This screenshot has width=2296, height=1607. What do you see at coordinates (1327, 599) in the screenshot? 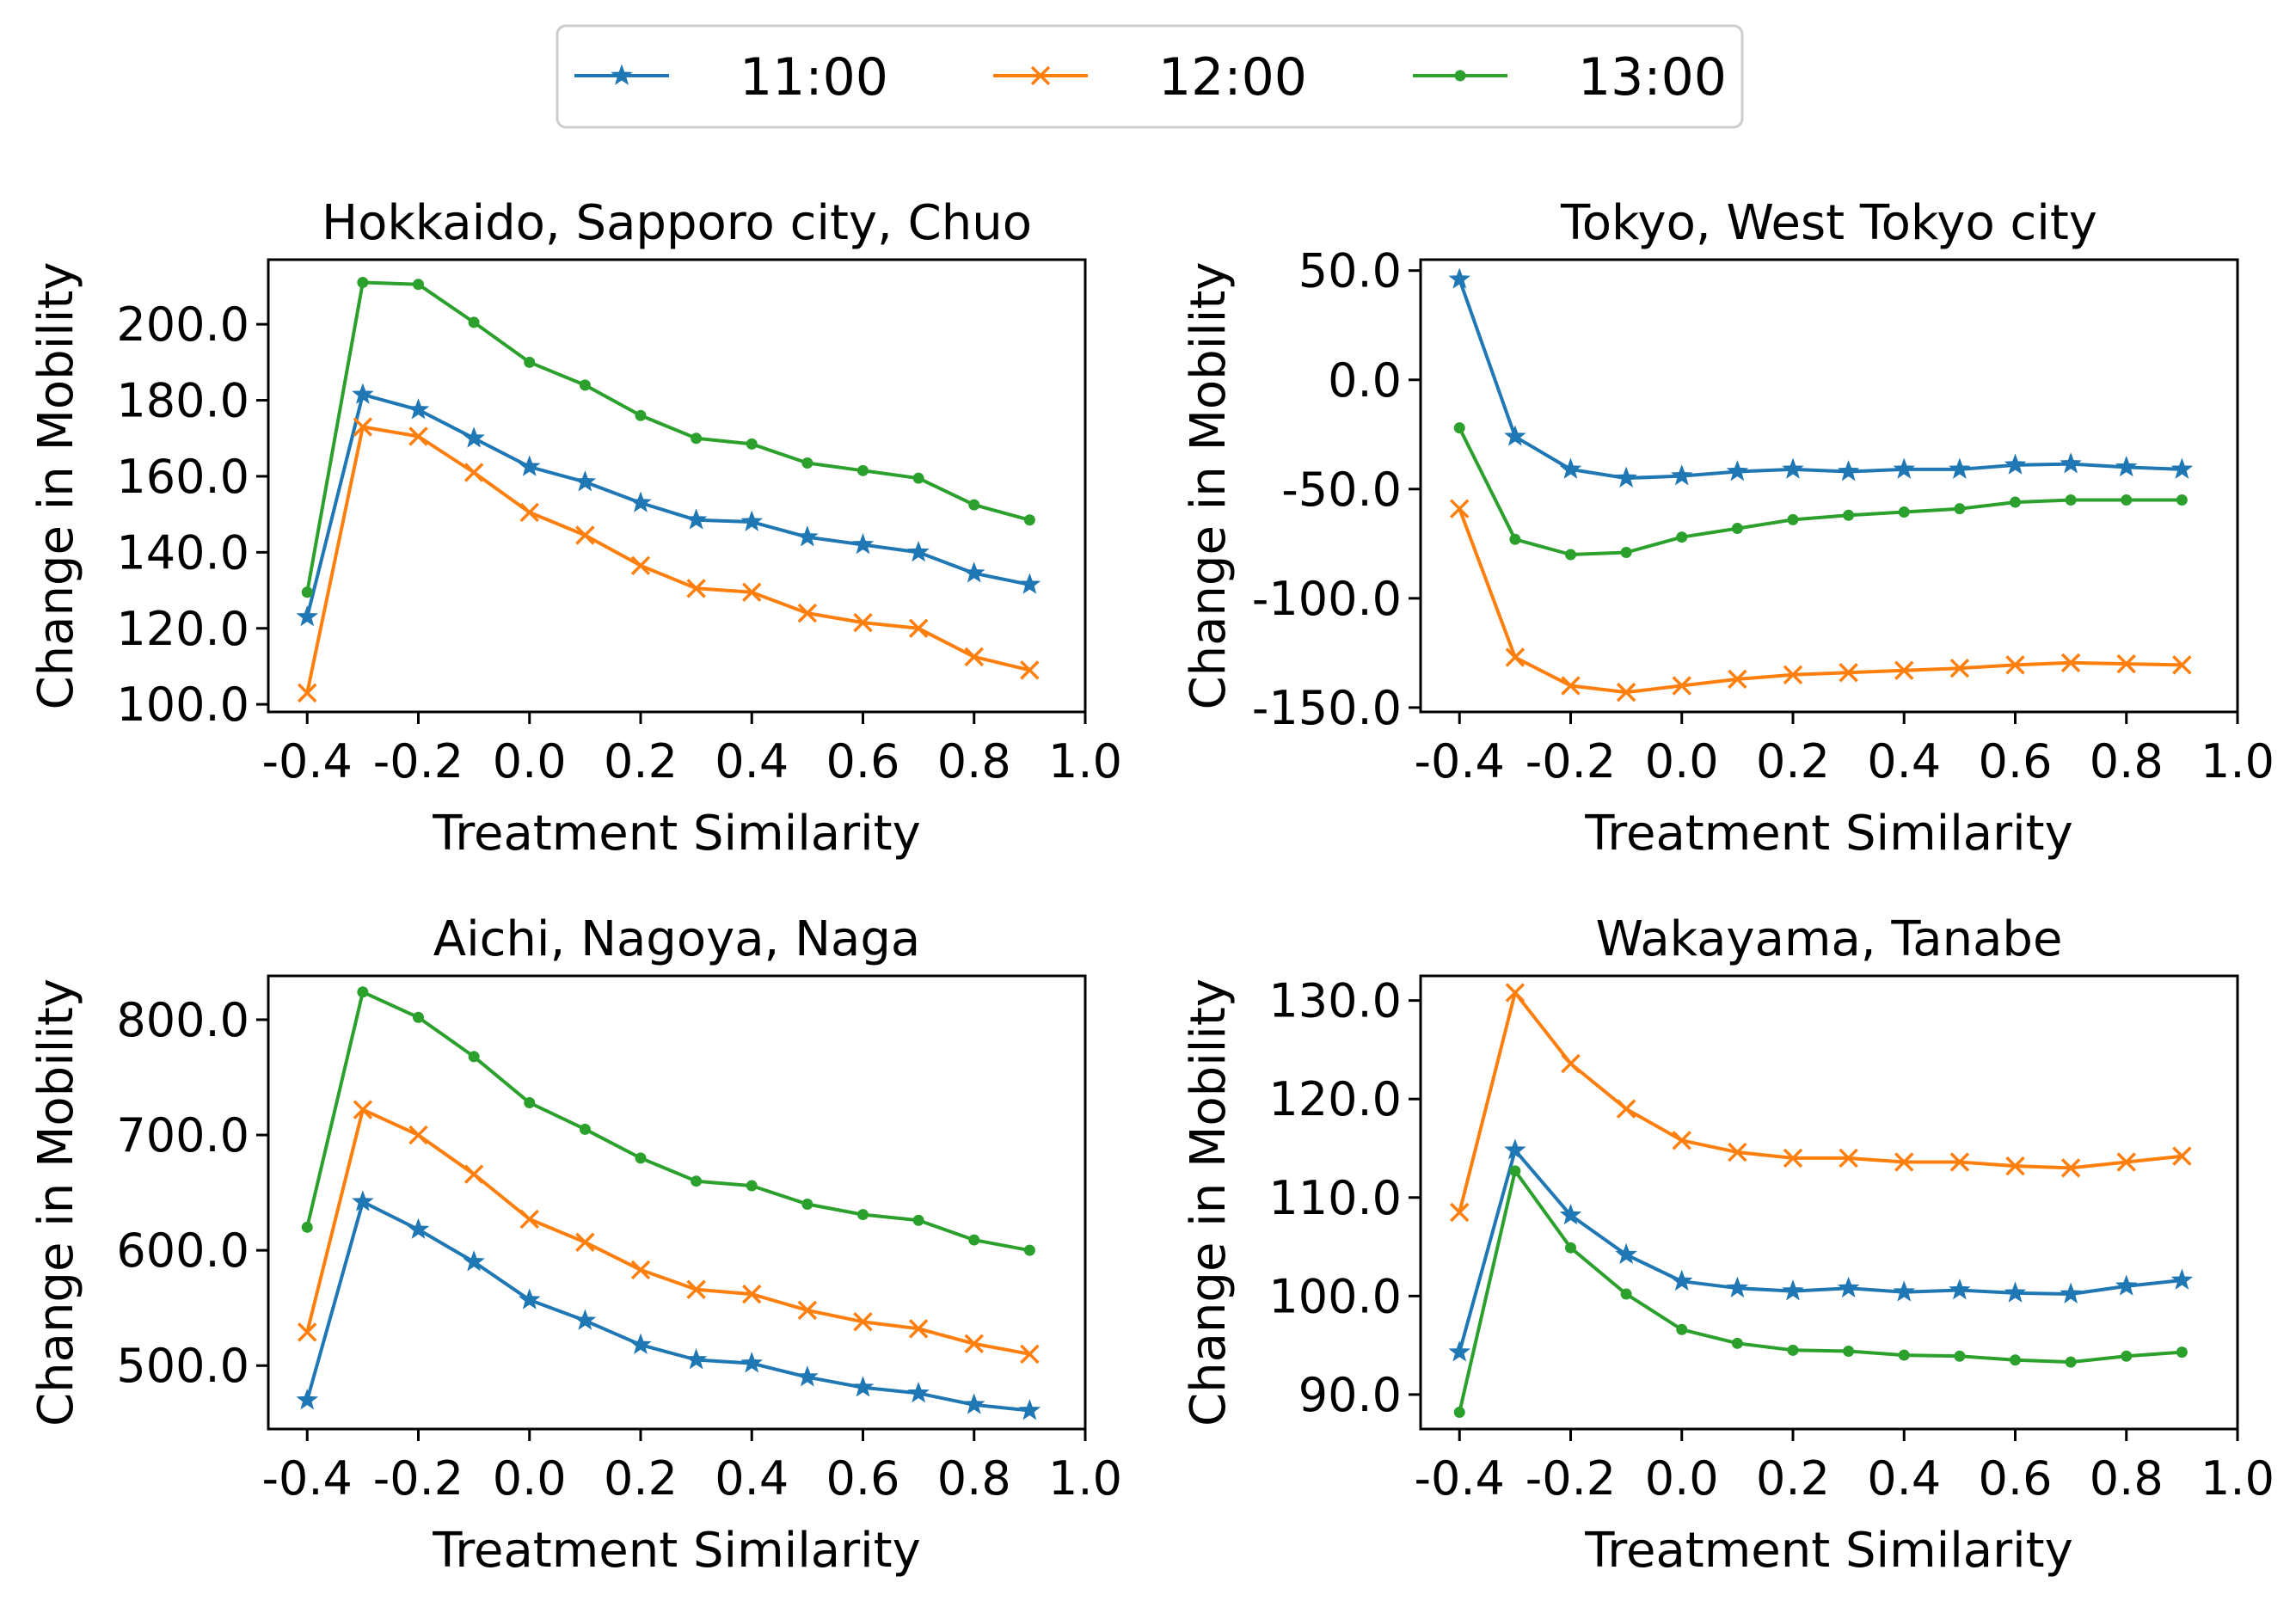
I see `y-tick-label: -100.0` at bounding box center [1327, 599].